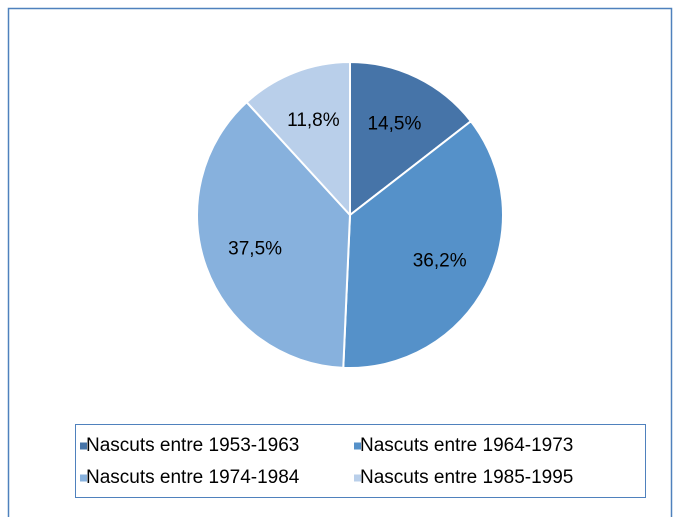 This screenshot has height=517, width=681. Describe the element at coordinates (466, 445) in the screenshot. I see `legend-label: Nascuts entre 1964-1973` at that location.